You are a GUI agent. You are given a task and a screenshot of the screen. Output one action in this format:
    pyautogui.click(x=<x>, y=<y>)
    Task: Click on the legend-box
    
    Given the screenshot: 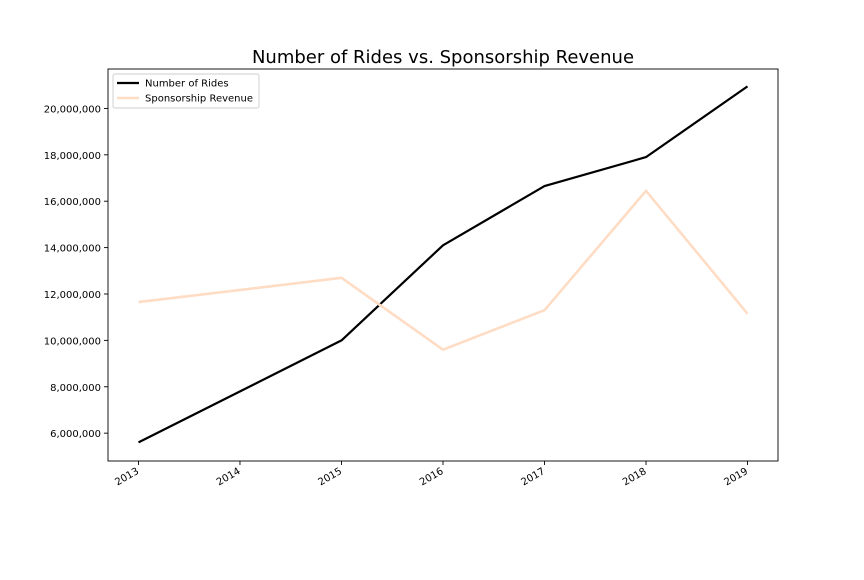 What is the action you would take?
    pyautogui.click(x=186, y=91)
    